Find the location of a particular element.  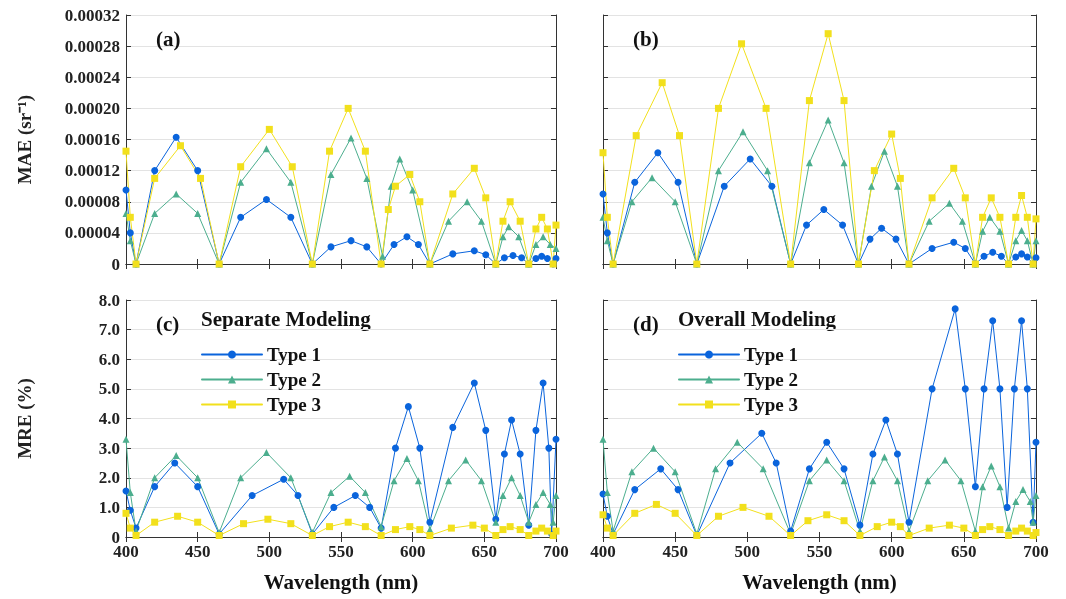

y-tick-label: 7.0 is located at coordinates (109, 330).